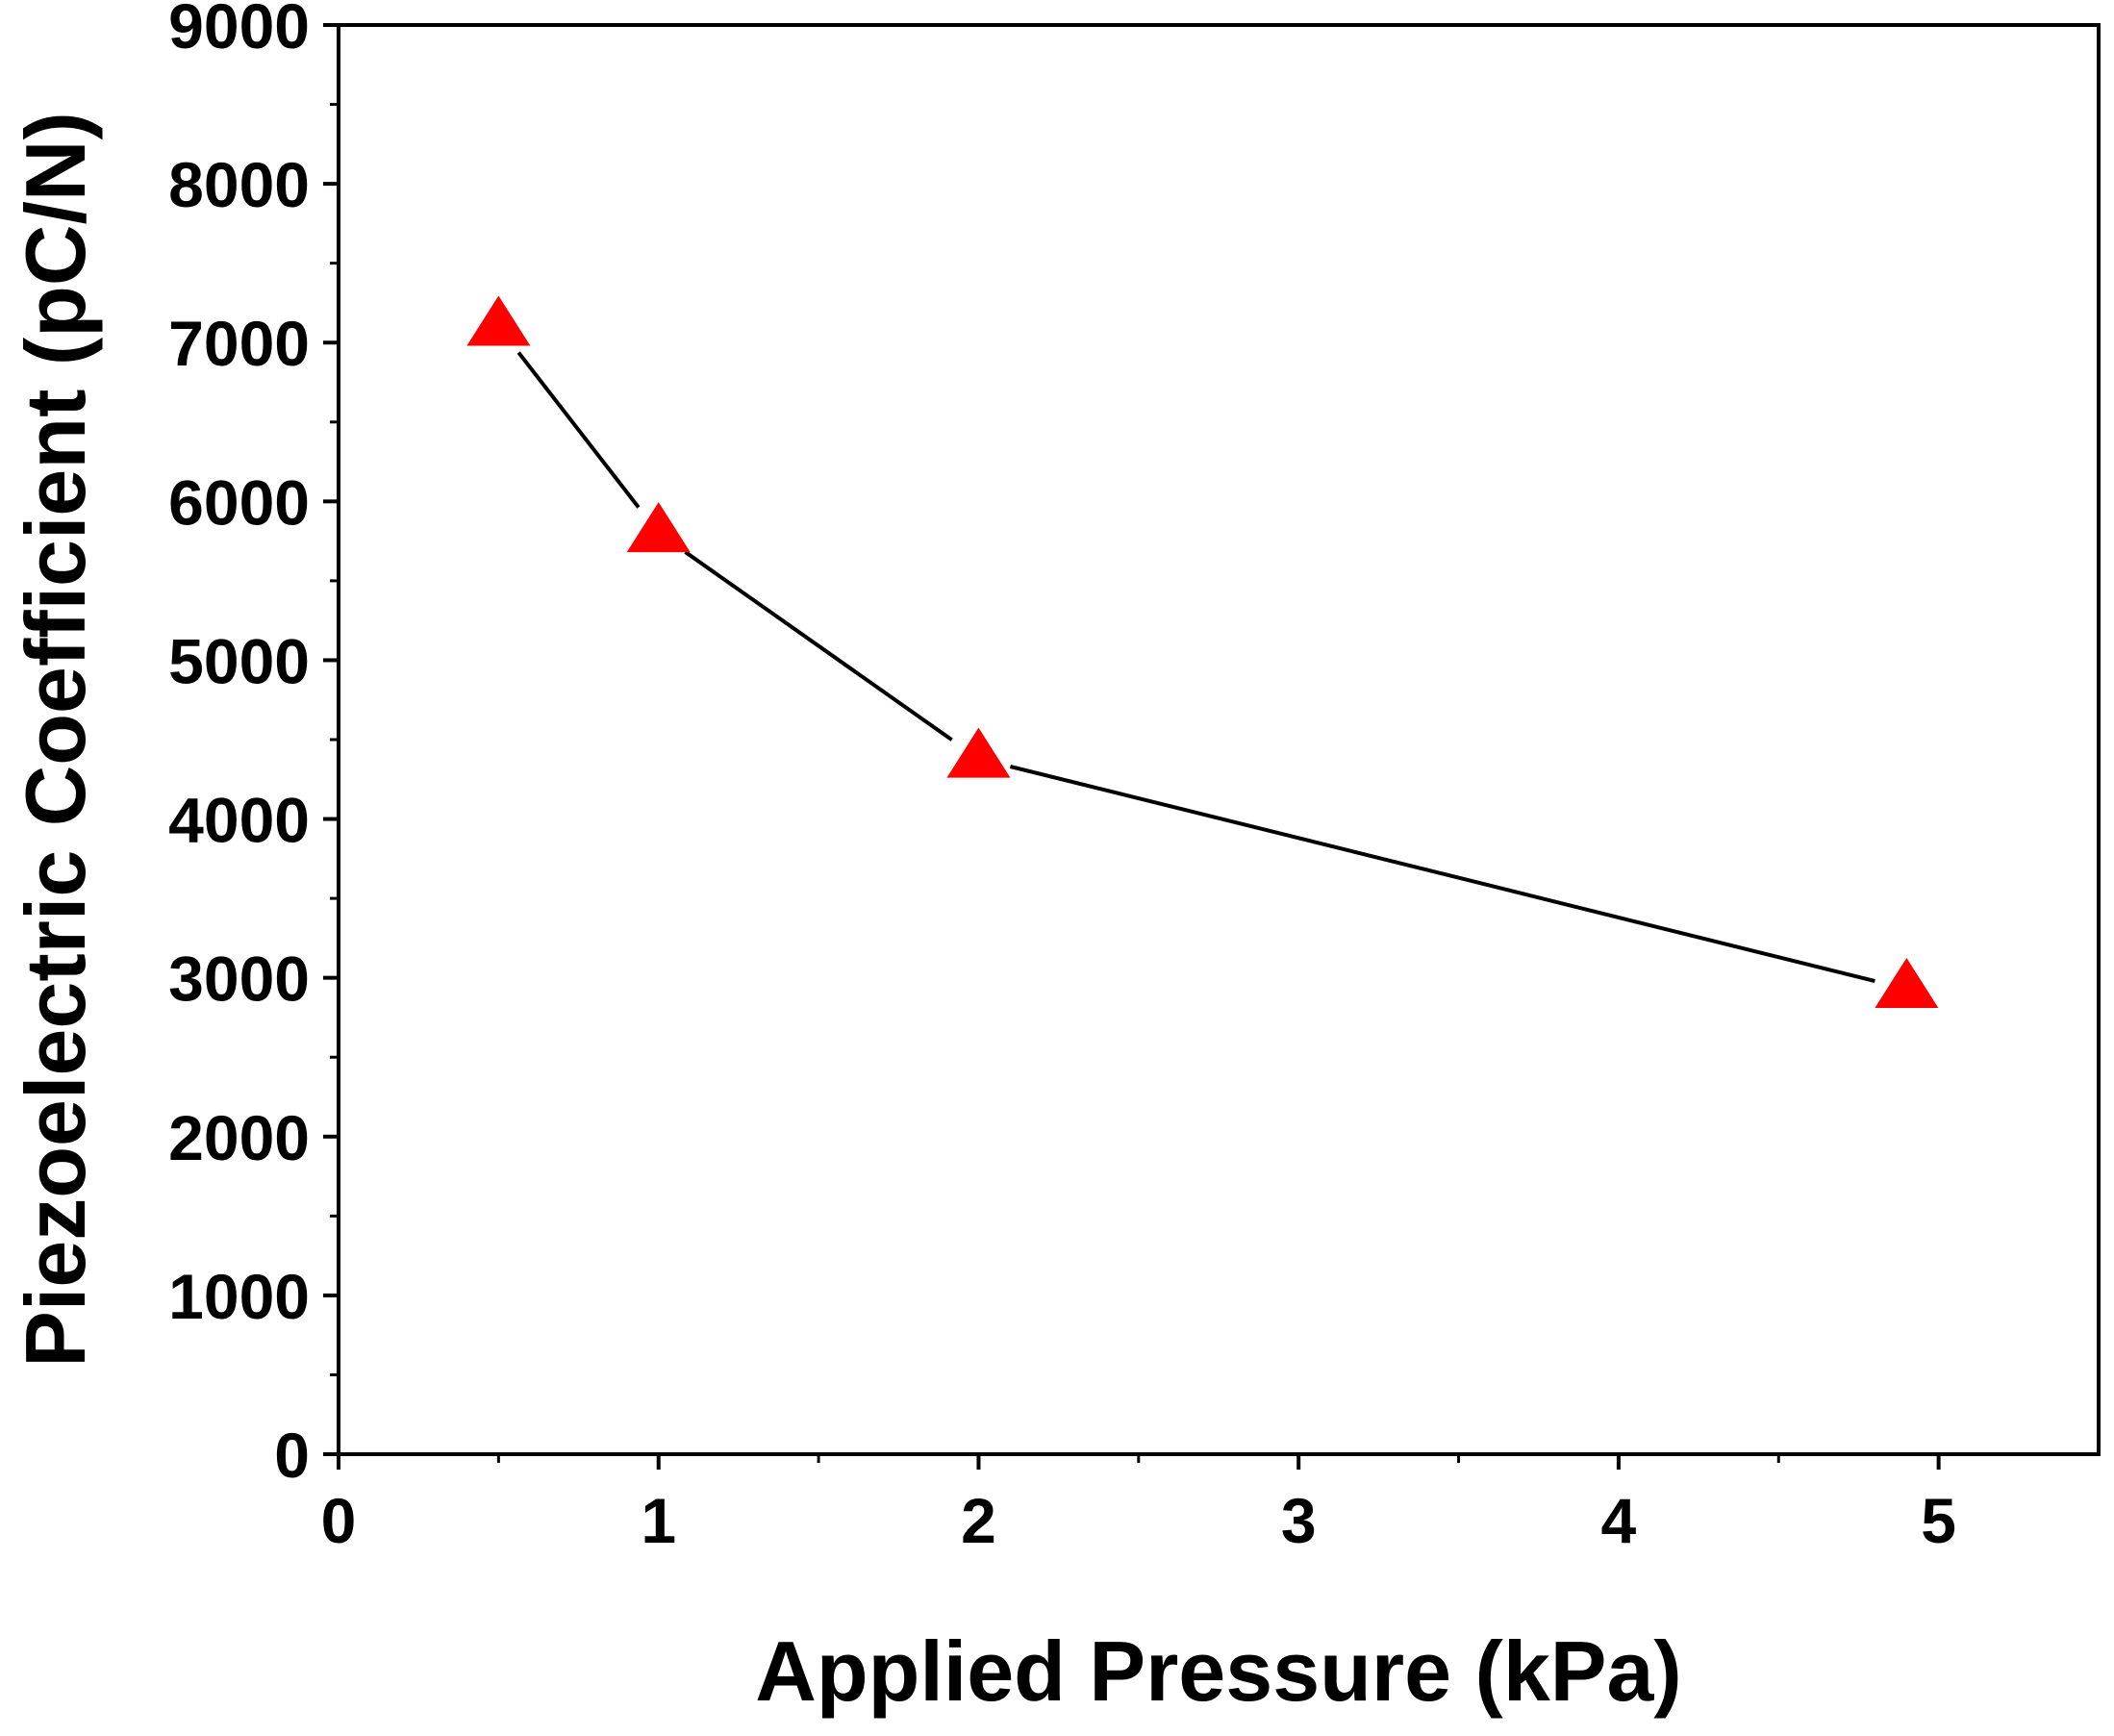  What do you see at coordinates (1138, 1505) in the screenshot?
I see `x-axis-ticks: 0 1 2 3 4 5` at bounding box center [1138, 1505].